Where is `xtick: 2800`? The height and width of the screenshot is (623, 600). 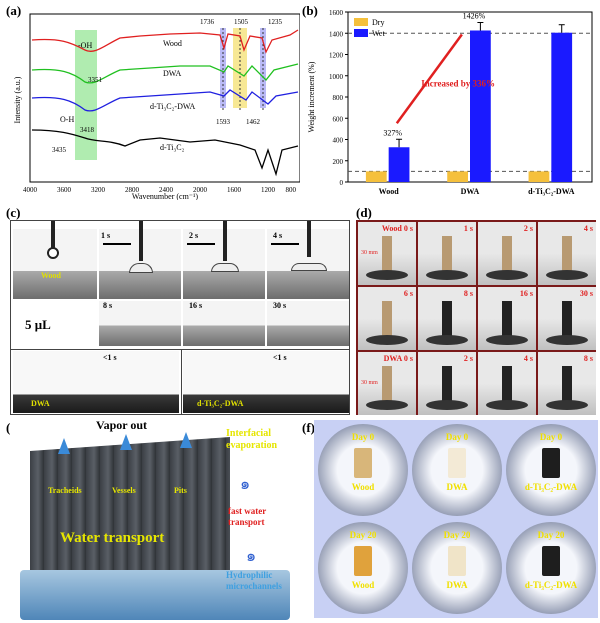 xtick: 2800 is located at coordinates (132, 190).